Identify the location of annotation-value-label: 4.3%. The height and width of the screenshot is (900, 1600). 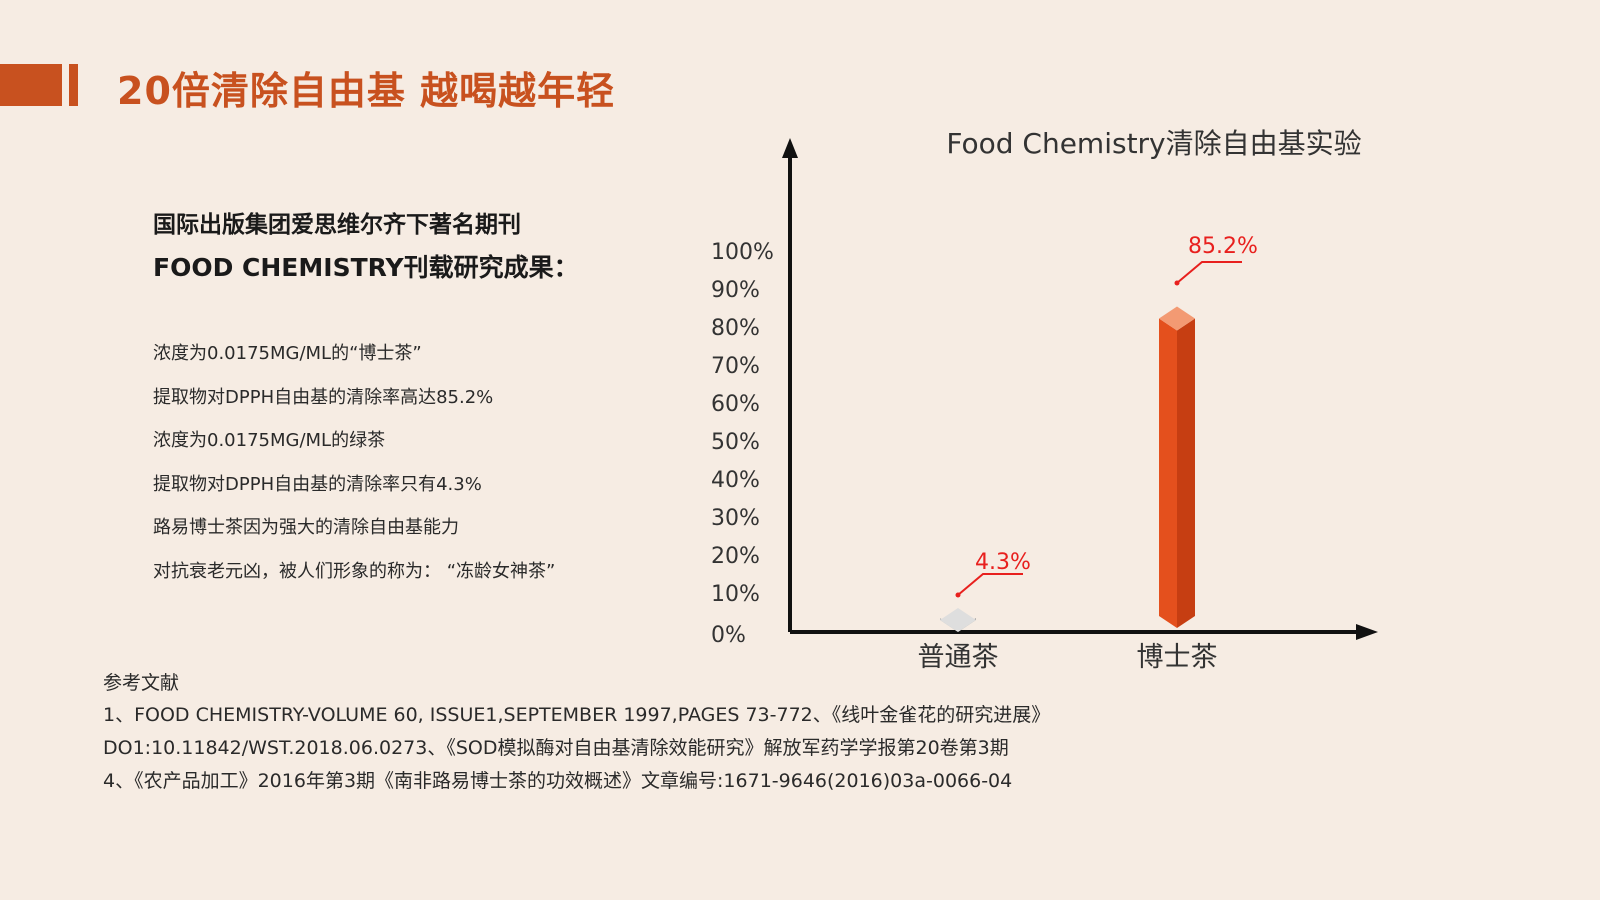
(1003, 562).